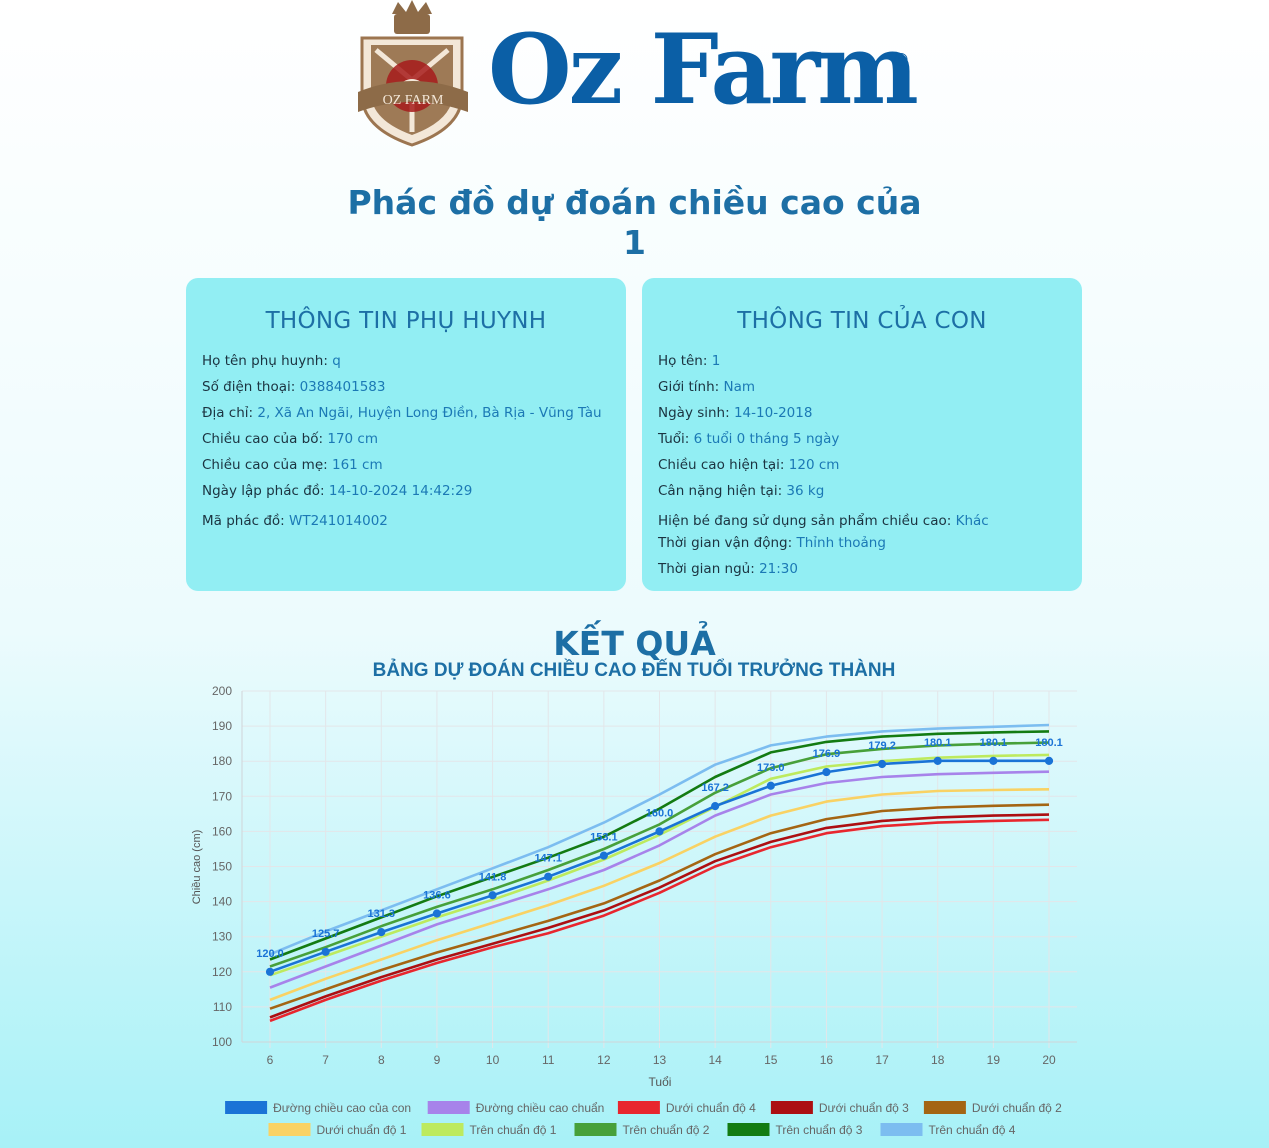 The width and height of the screenshot is (1269, 1148). I want to click on x-tick-label: 19, so click(994, 1060).